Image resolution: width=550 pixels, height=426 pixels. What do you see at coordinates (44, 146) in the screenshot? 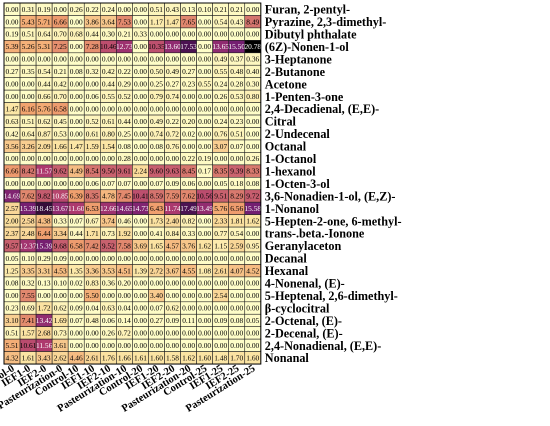
I see `cell-value-label: 2.09` at bounding box center [44, 146].